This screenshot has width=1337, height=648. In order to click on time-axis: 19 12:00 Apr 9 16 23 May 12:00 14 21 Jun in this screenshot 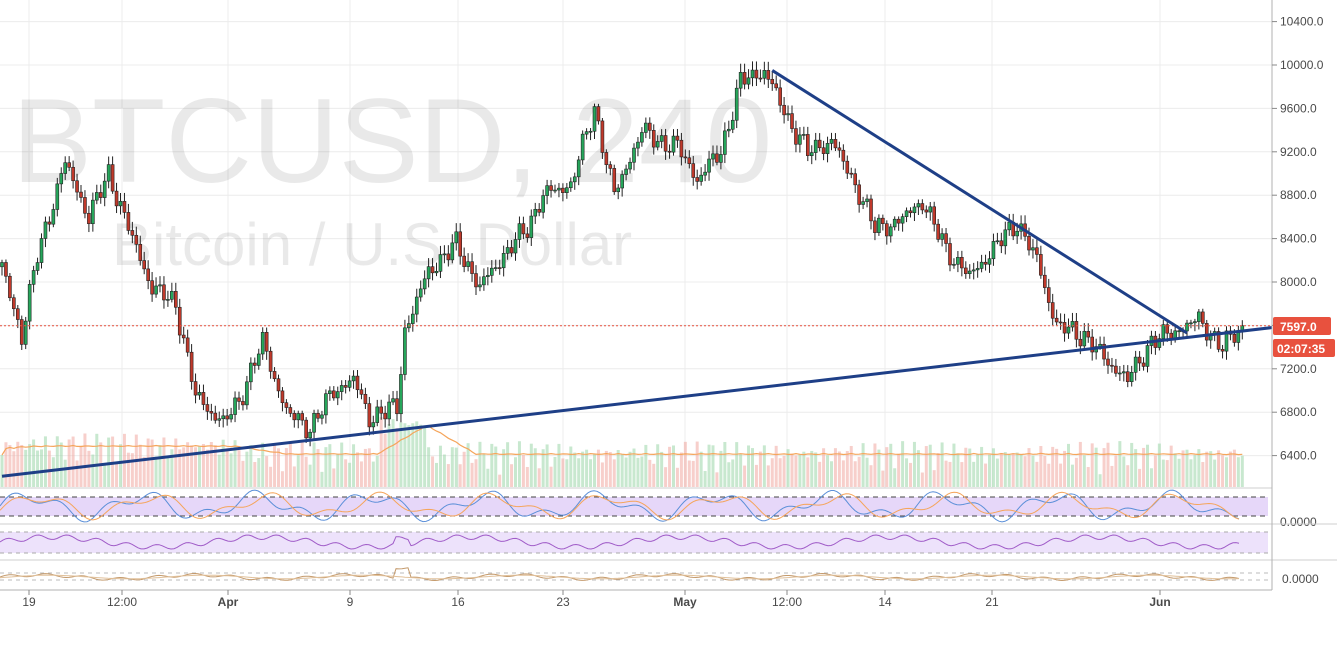, I will do `click(596, 599)`.